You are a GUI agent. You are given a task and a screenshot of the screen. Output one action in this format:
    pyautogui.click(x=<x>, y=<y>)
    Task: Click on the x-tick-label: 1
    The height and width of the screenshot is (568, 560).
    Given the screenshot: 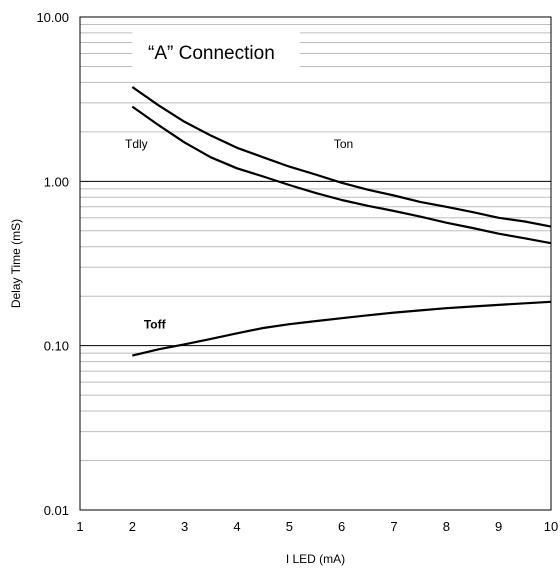 What is the action you would take?
    pyautogui.click(x=79, y=526)
    